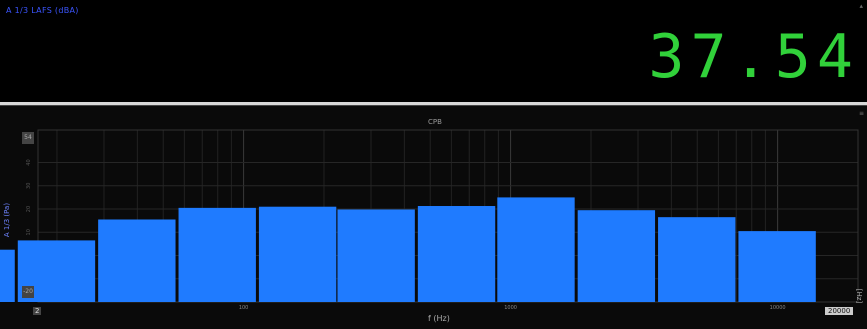 This screenshot has width=867, height=329. What do you see at coordinates (753, 57) in the screenshot?
I see `meter-value: 37.54` at bounding box center [753, 57].